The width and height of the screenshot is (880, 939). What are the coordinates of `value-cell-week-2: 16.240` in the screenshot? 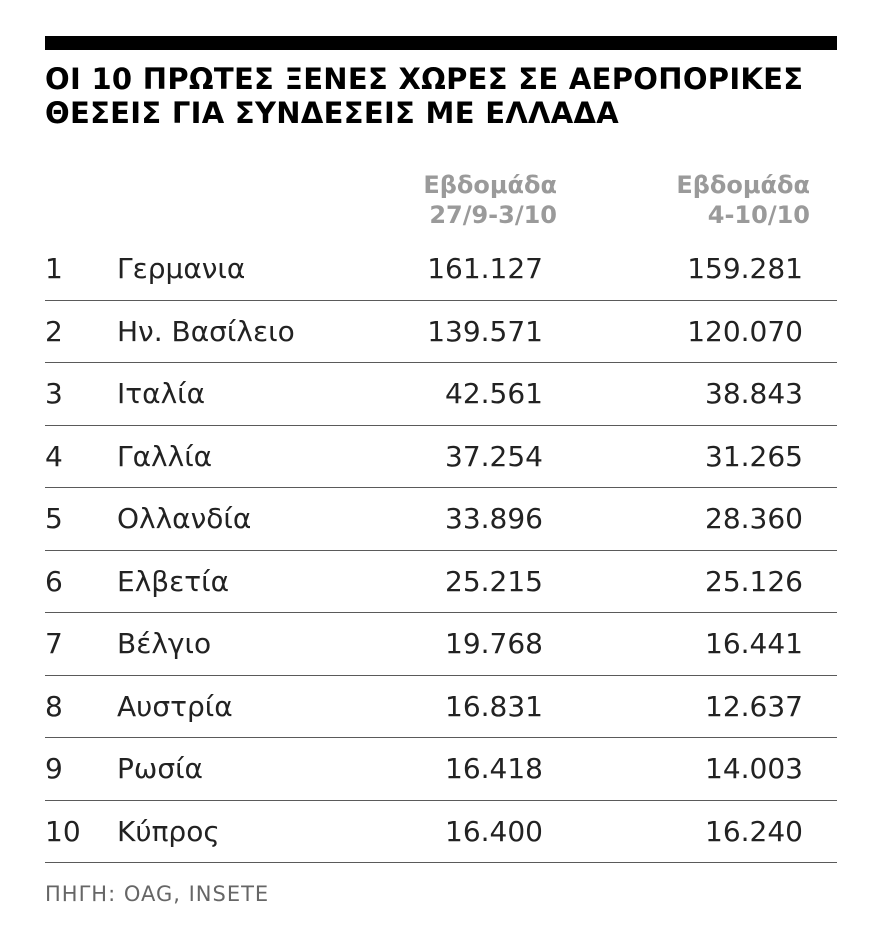 It's located at (754, 831).